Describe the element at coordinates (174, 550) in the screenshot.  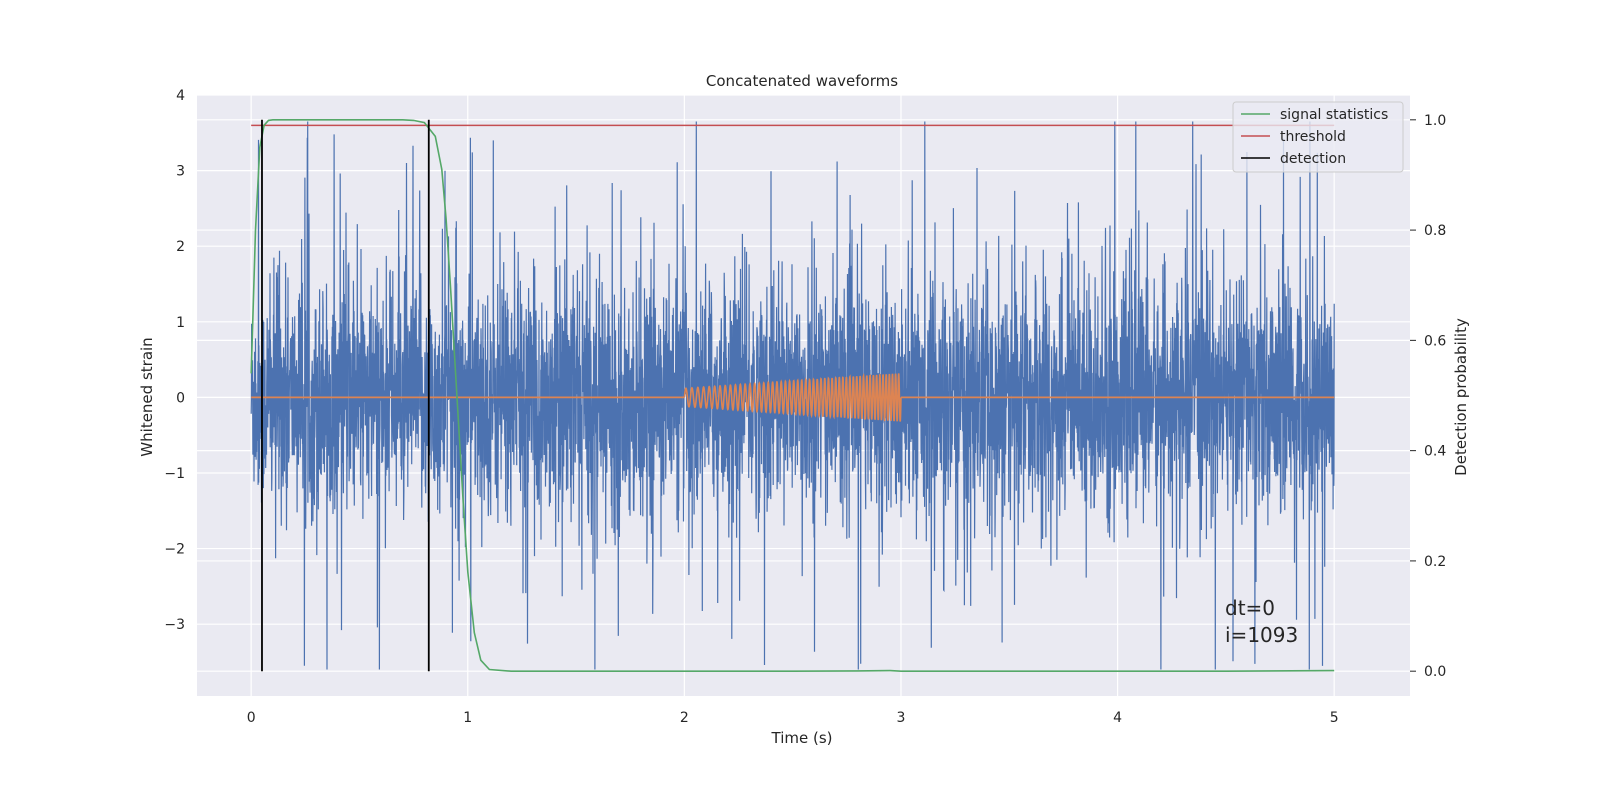
I see `y-left-tick-label: −2` at that location.